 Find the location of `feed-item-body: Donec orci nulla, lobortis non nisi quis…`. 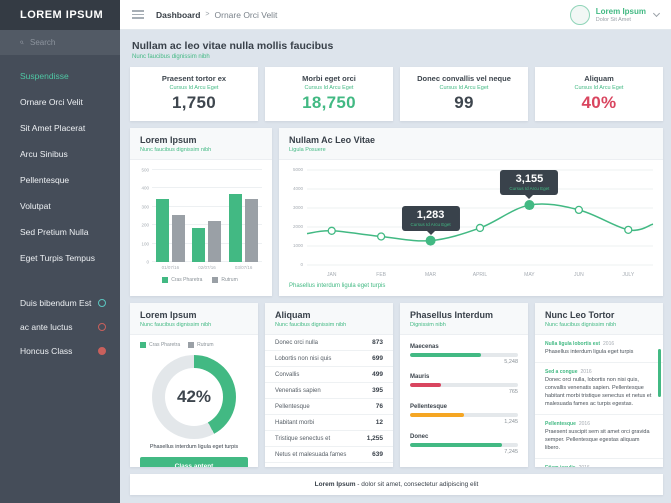

feed-item-body: Donec orci nulla, lobortis non nisi quis… is located at coordinates (598, 391).